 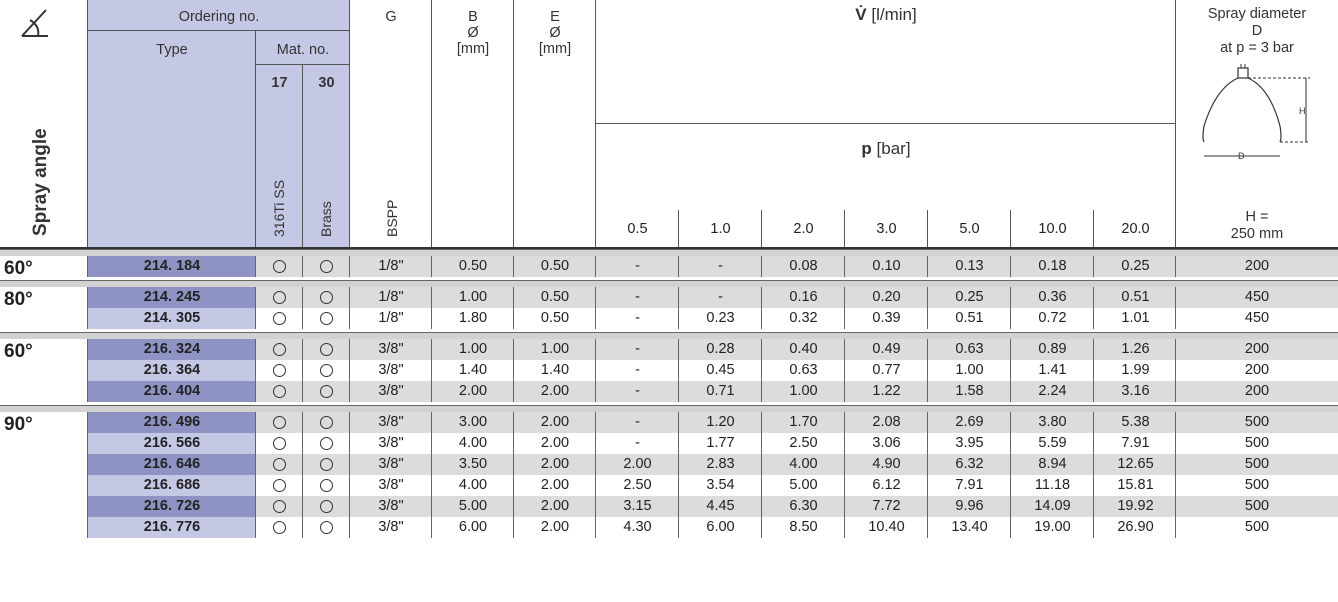 I want to click on flow-rate-value: 13.40, so click(x=969, y=527).